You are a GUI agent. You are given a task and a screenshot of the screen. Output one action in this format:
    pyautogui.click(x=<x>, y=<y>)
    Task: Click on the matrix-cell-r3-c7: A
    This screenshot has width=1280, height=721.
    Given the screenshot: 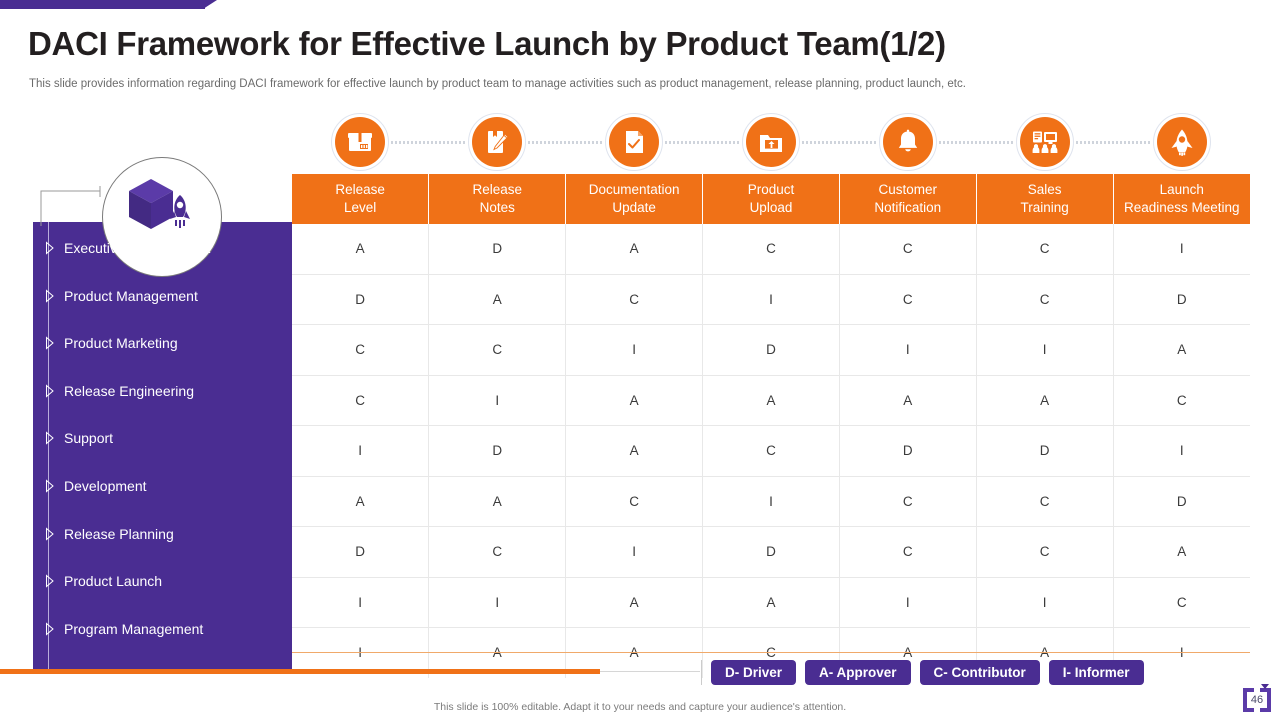 What is the action you would take?
    pyautogui.click(x=1181, y=350)
    